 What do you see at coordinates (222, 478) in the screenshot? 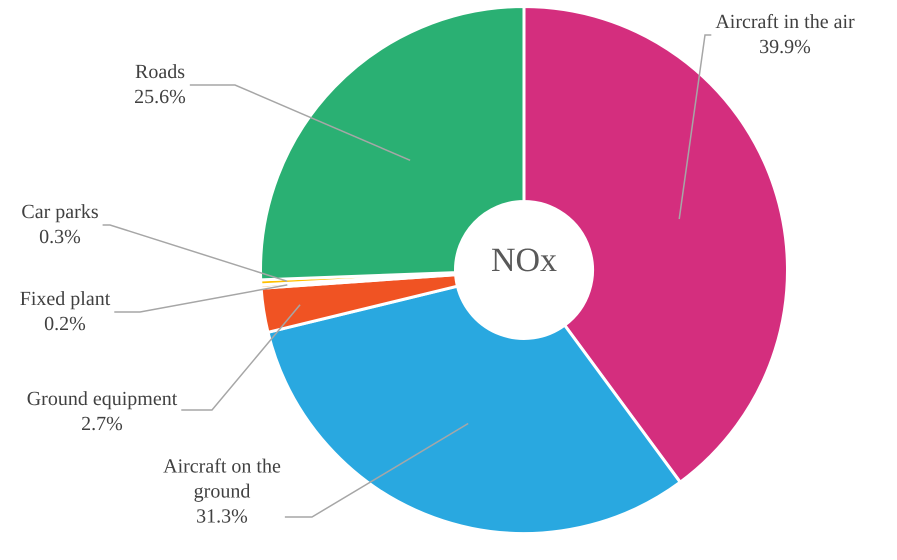
I see `slice-label: Aircraft on the ground` at bounding box center [222, 478].